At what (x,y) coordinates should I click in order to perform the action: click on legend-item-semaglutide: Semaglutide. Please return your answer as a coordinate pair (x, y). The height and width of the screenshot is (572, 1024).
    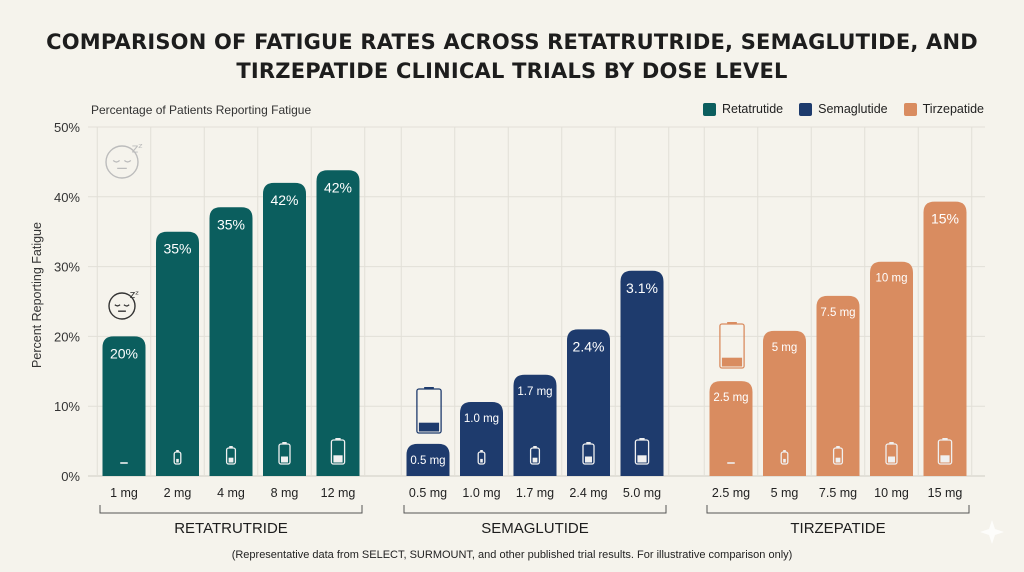
    Looking at the image, I should click on (843, 109).